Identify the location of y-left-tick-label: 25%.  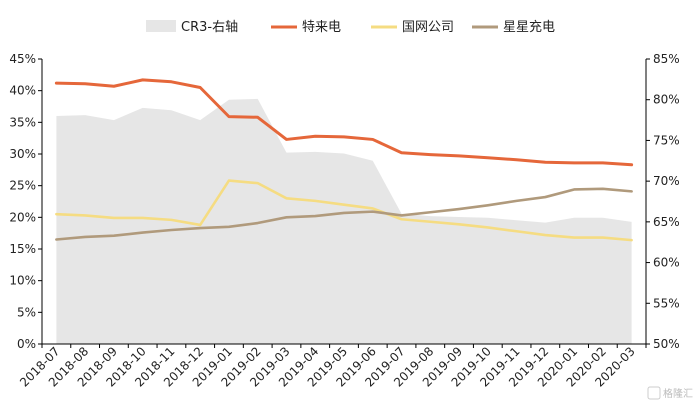
(22, 186).